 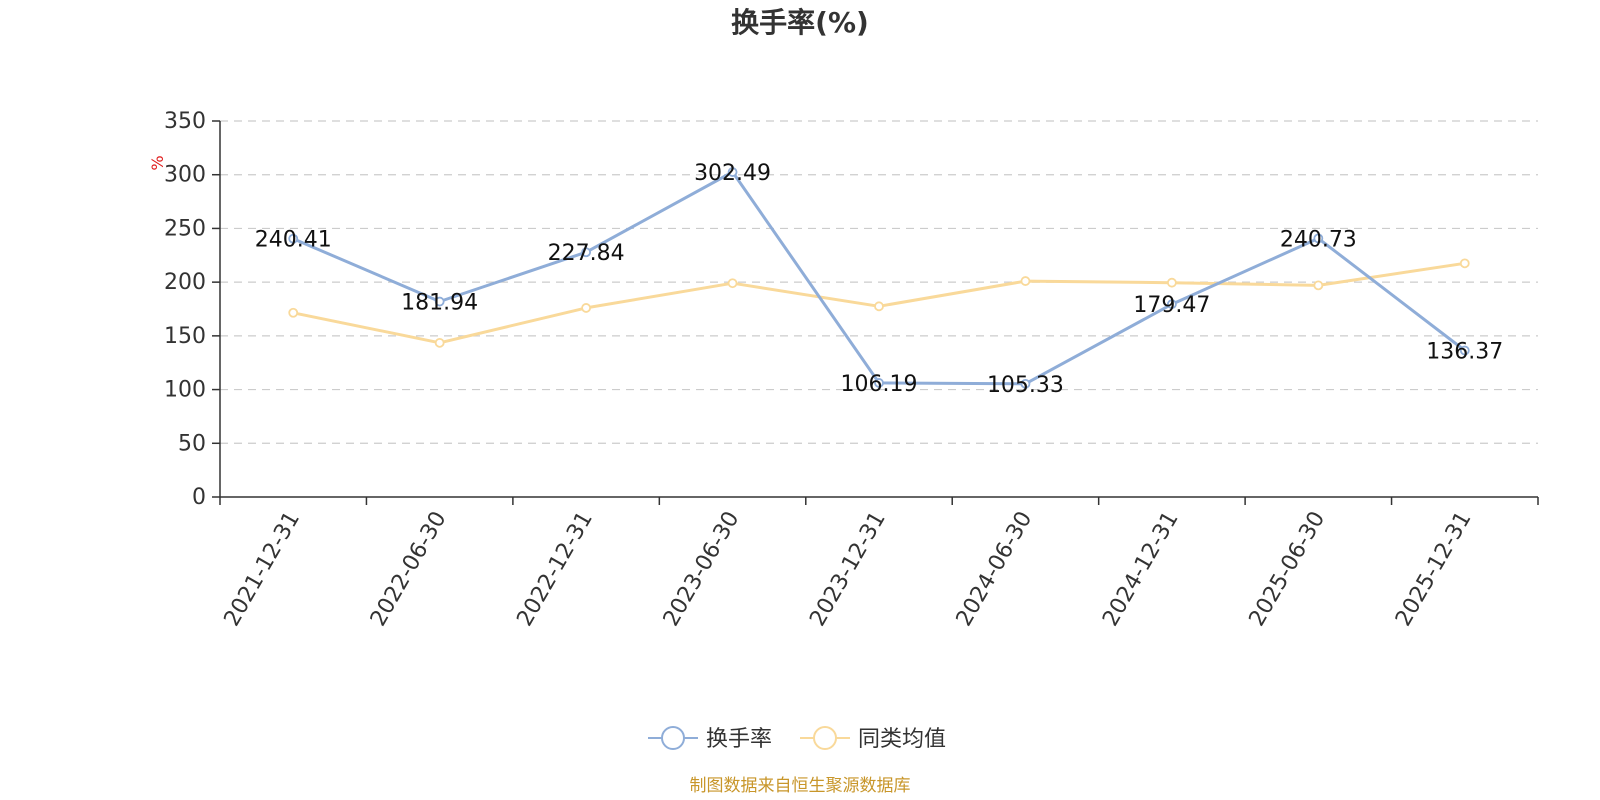 I want to click on y-tick-label: 350, so click(x=185, y=121).